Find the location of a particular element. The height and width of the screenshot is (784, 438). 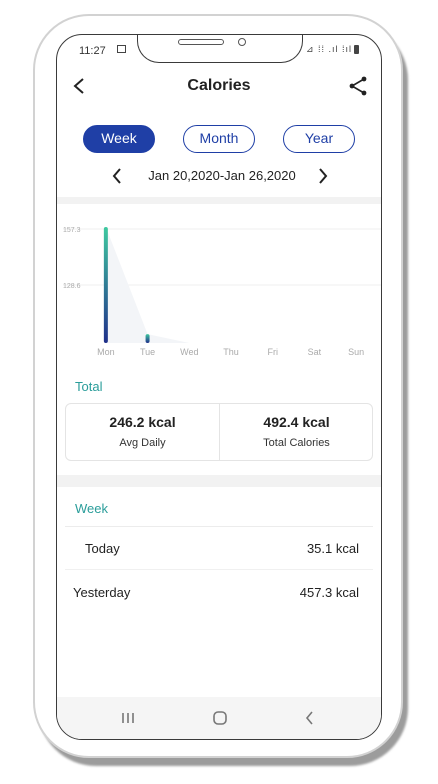

date-range-text: Jan 20,2020-Jan 26,2020 is located at coordinates (222, 175).